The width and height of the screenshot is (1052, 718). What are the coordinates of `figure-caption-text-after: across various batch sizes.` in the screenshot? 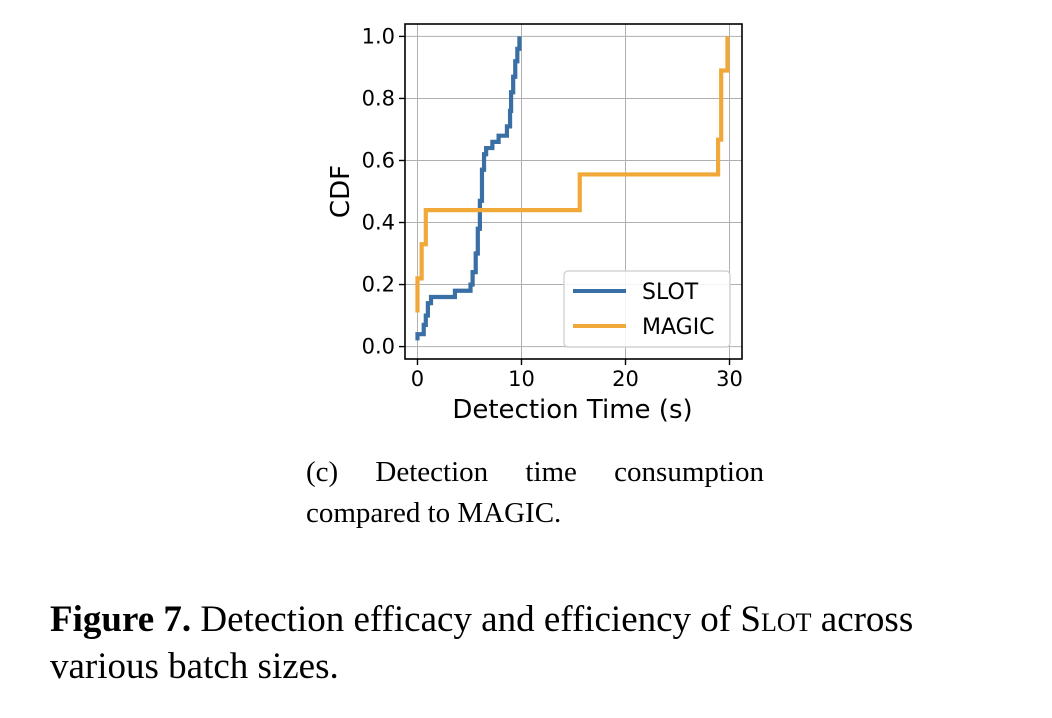 It's located at (482, 643).